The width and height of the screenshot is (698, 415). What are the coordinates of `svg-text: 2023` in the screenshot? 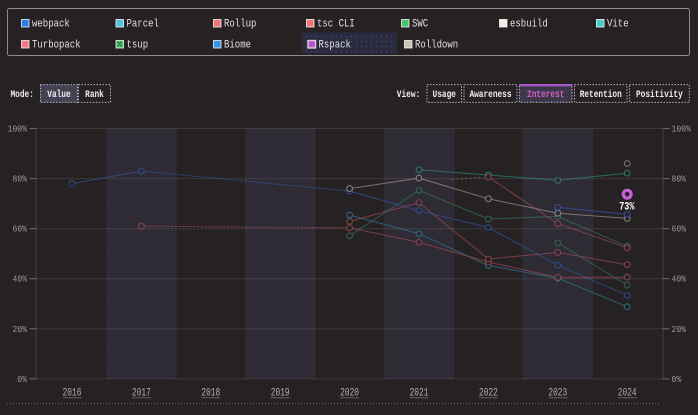 It's located at (557, 394).